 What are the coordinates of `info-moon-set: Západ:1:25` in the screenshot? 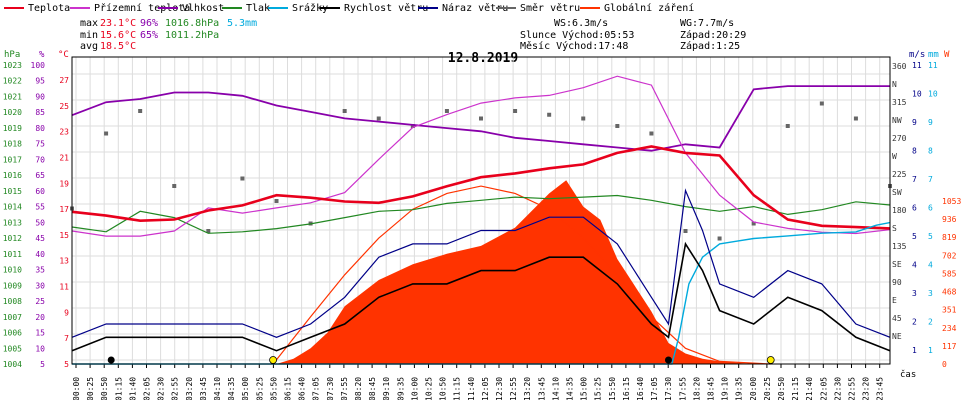 It's located at (710, 46).